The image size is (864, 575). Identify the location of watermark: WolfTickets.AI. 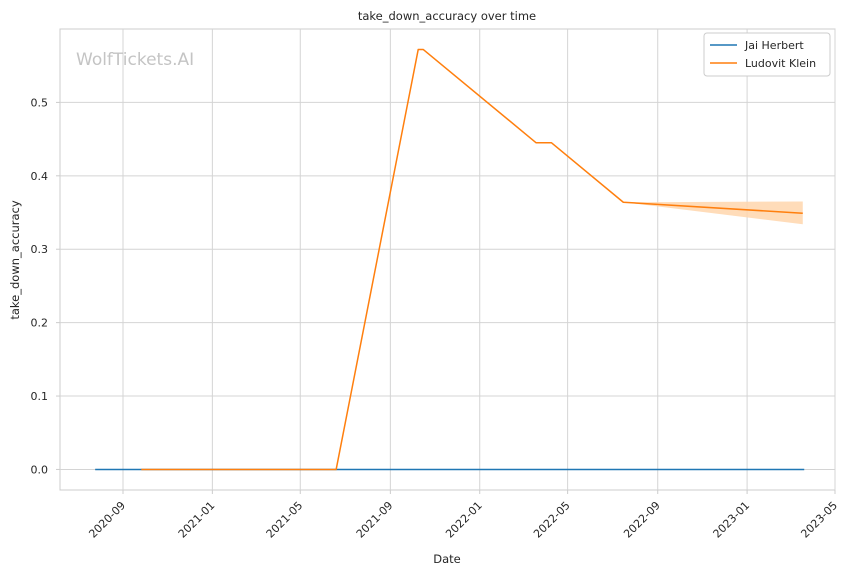
(135, 60).